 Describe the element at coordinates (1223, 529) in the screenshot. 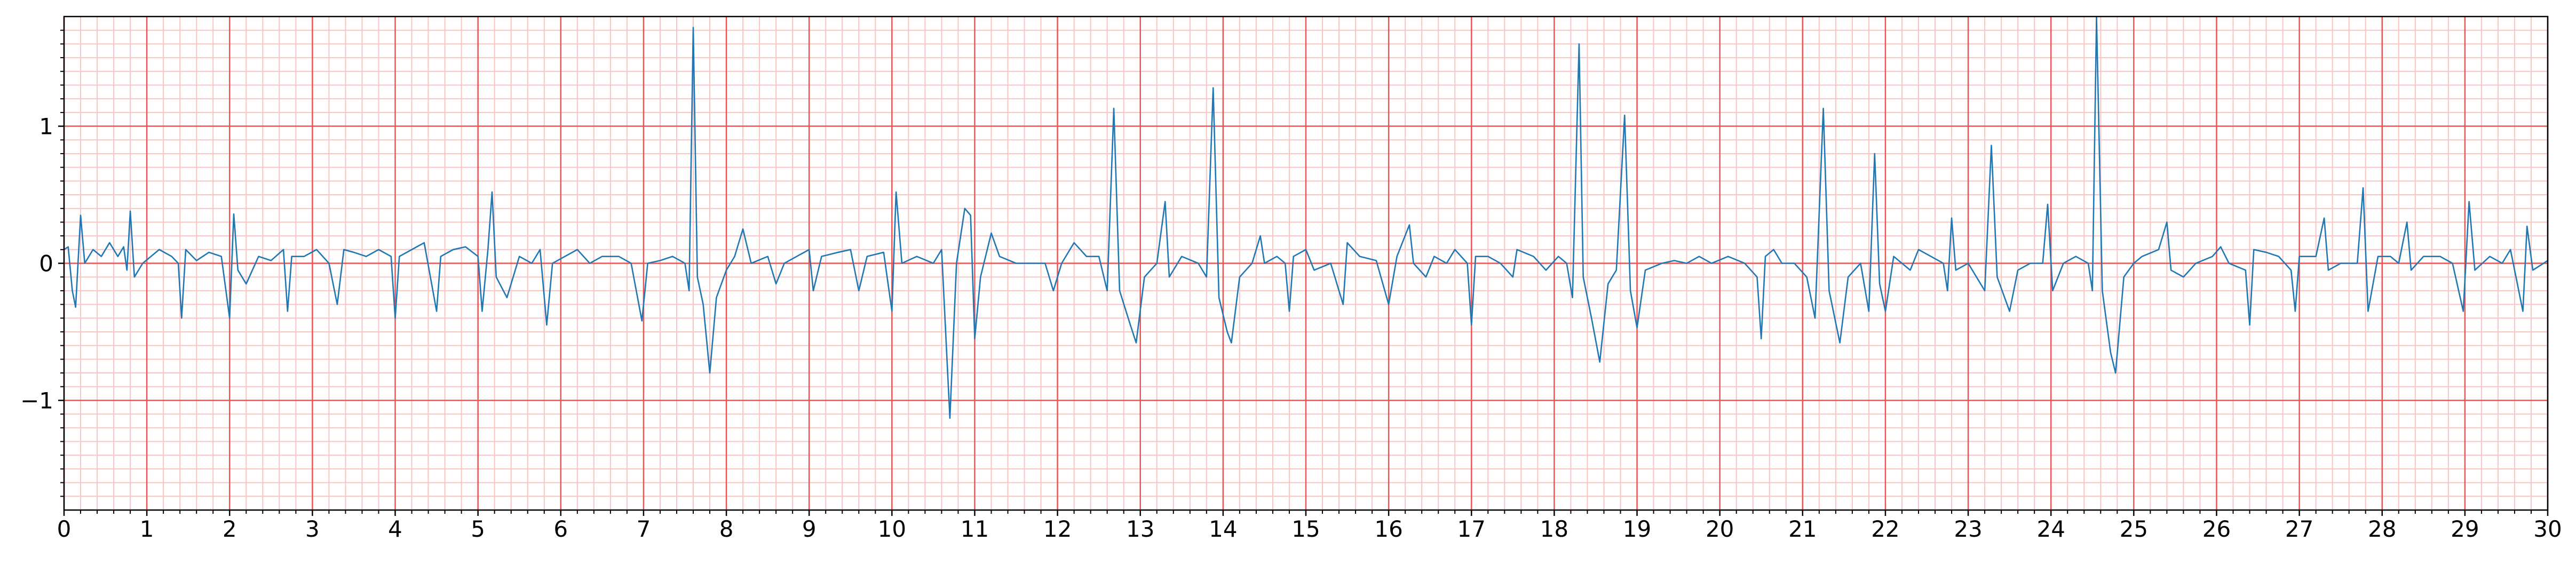

I see `x-tick-label: 14` at that location.